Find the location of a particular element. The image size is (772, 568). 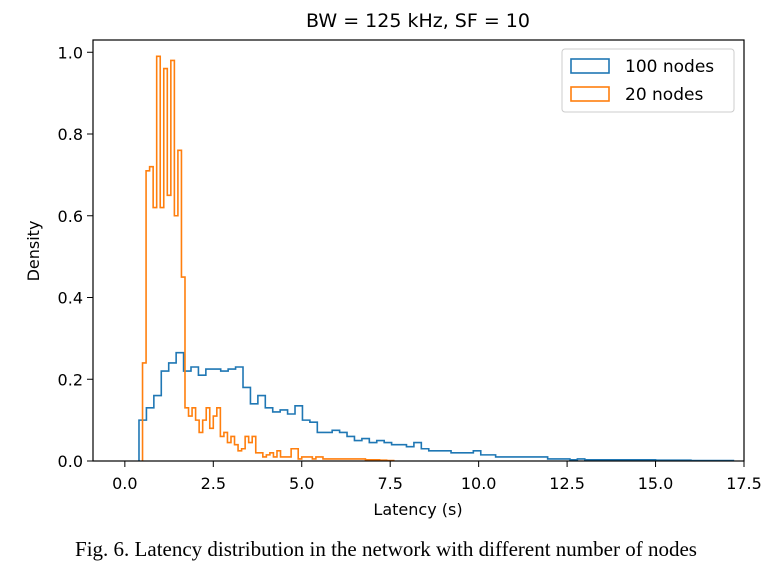

x-tick-label: 17.5 is located at coordinates (744, 483).